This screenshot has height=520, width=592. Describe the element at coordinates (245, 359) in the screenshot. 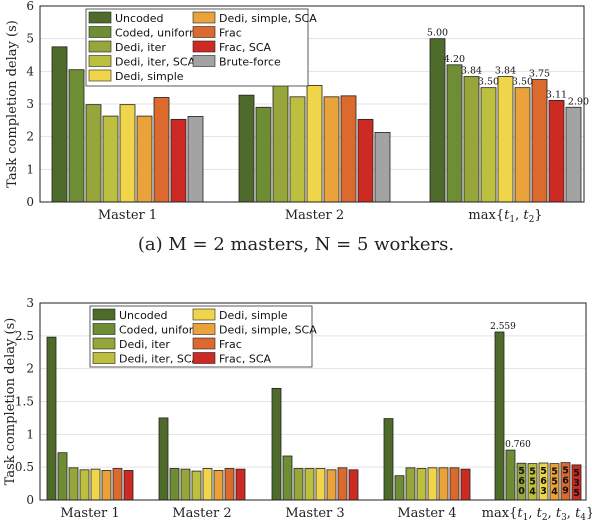

I see `legend-label: Frac, SCA` at that location.